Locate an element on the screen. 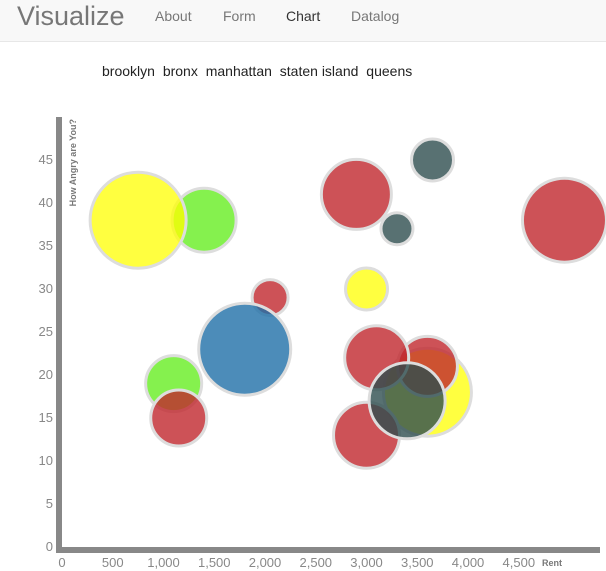  y-tick-label: 25 is located at coordinates (46, 331).